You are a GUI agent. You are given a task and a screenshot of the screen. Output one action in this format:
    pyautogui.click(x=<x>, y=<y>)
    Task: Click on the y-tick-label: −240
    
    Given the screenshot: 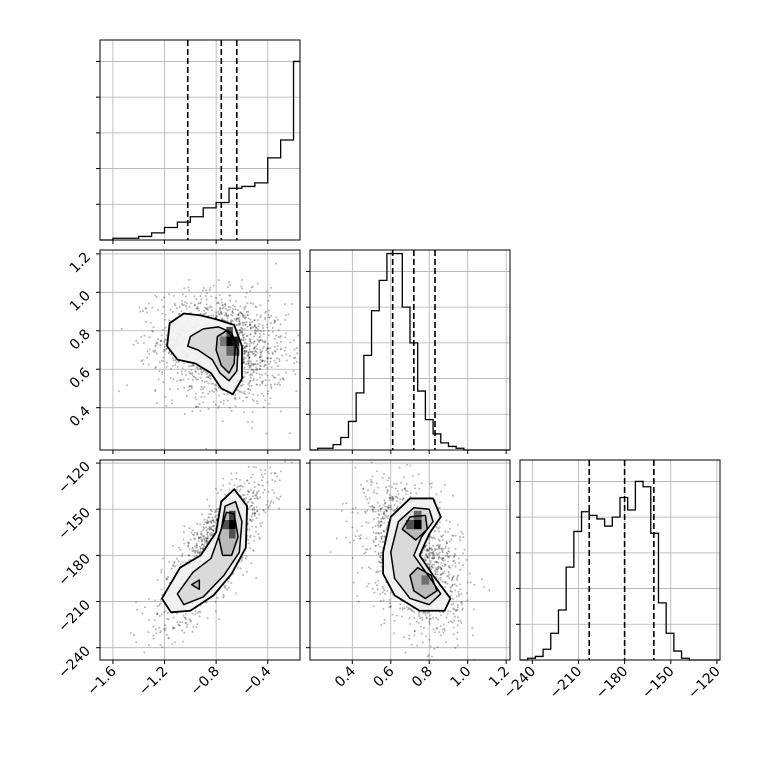 What is the action you would take?
    pyautogui.click(x=74, y=662)
    